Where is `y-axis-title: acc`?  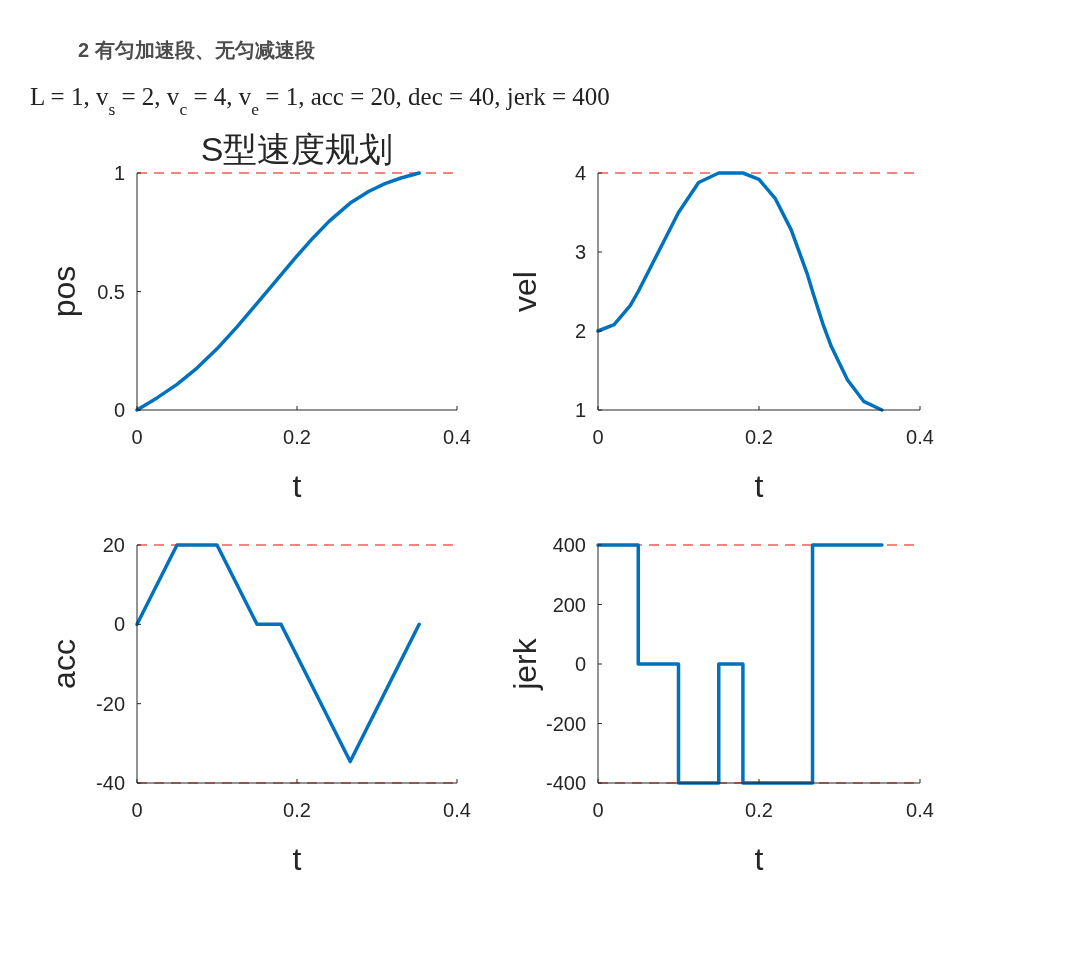
y-axis-title: acc is located at coordinates (64, 664).